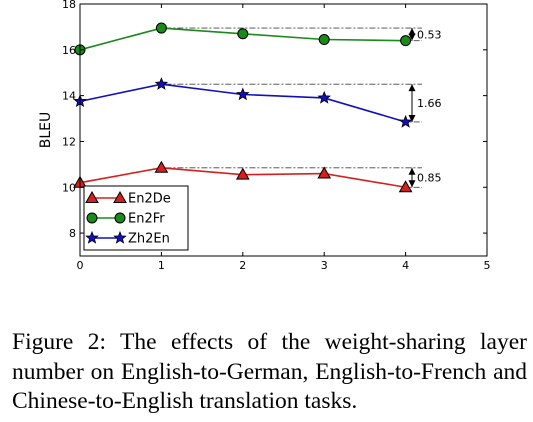 This screenshot has width=533, height=422. What do you see at coordinates (72, 233) in the screenshot?
I see `y-tick-label: 8` at bounding box center [72, 233].